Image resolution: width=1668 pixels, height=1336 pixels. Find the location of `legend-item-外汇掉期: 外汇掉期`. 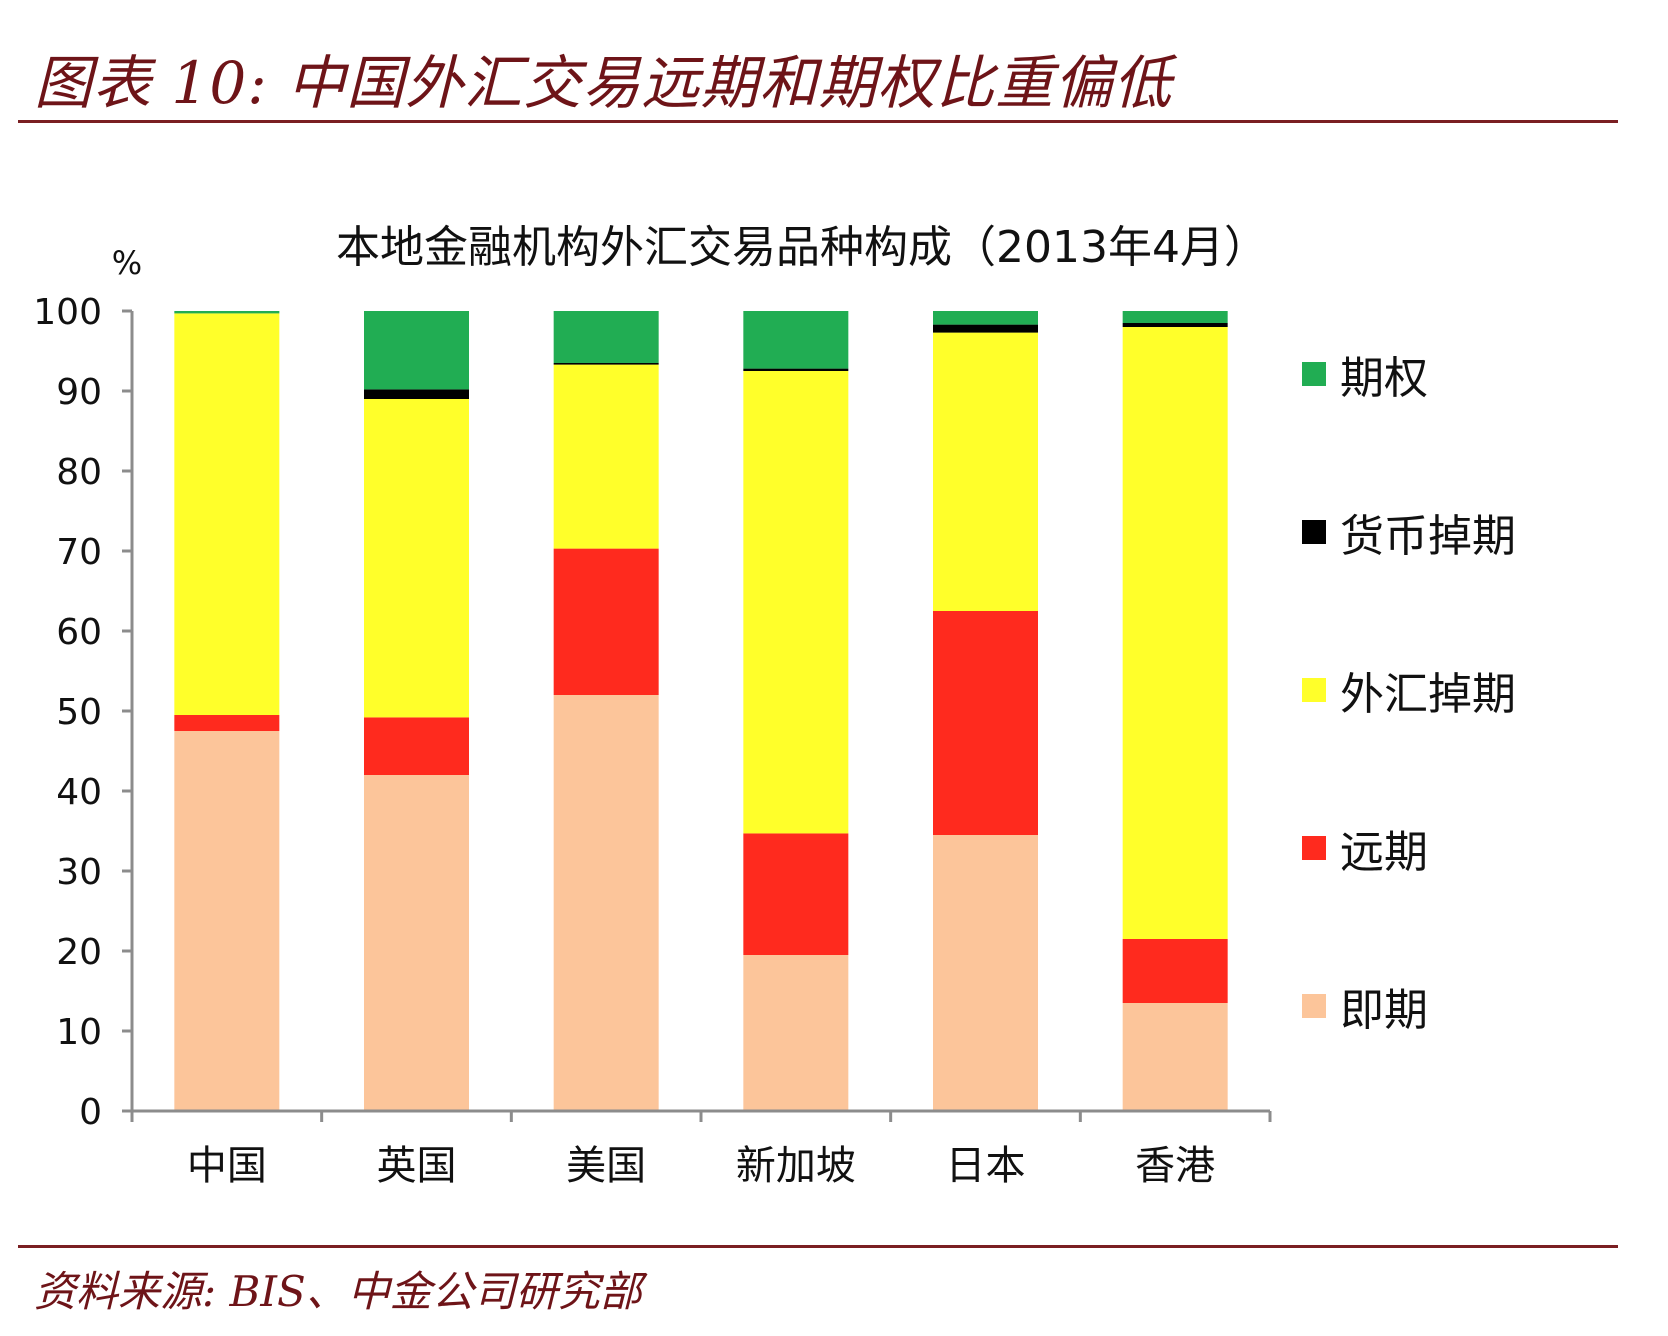

legend-item-外汇掉期: 外汇掉期 is located at coordinates (1409, 690).